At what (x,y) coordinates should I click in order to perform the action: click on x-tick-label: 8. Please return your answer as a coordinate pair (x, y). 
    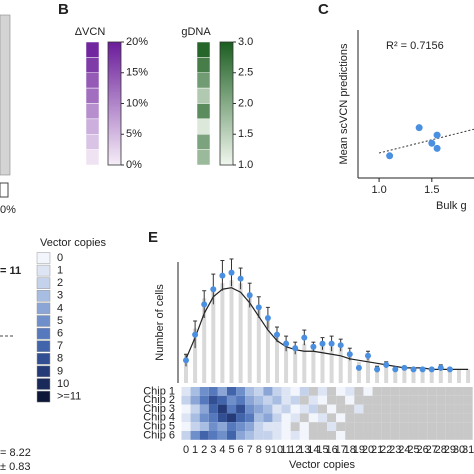
    Looking at the image, I should click on (259, 450).